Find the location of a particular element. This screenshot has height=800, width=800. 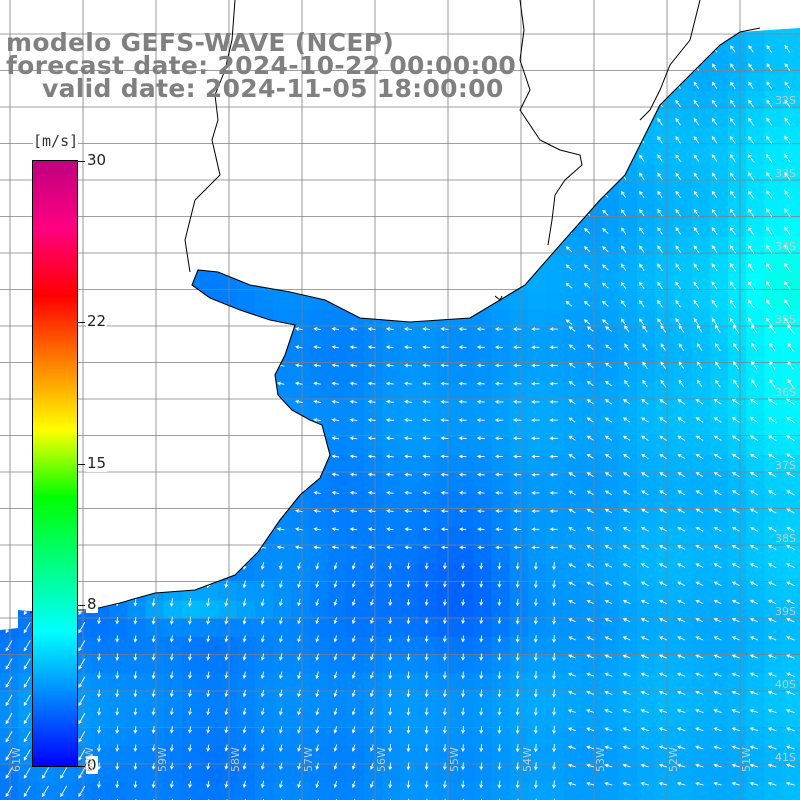

colorbar-units: [m/s] is located at coordinates (56, 141).